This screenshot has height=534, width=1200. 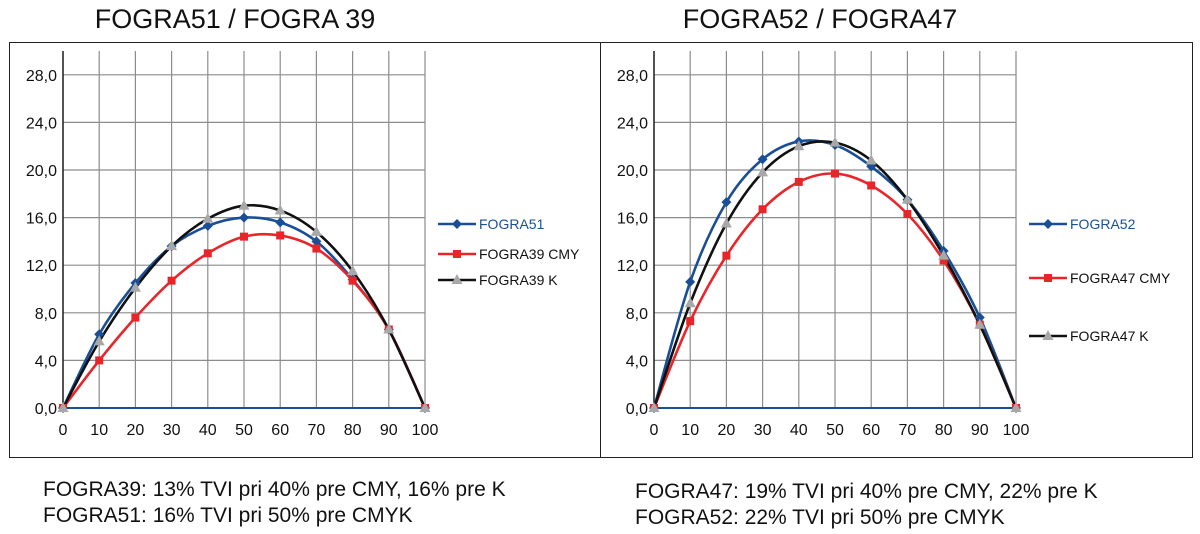 I want to click on legend-entry: FOGRA47 CMY, so click(x=1100, y=278).